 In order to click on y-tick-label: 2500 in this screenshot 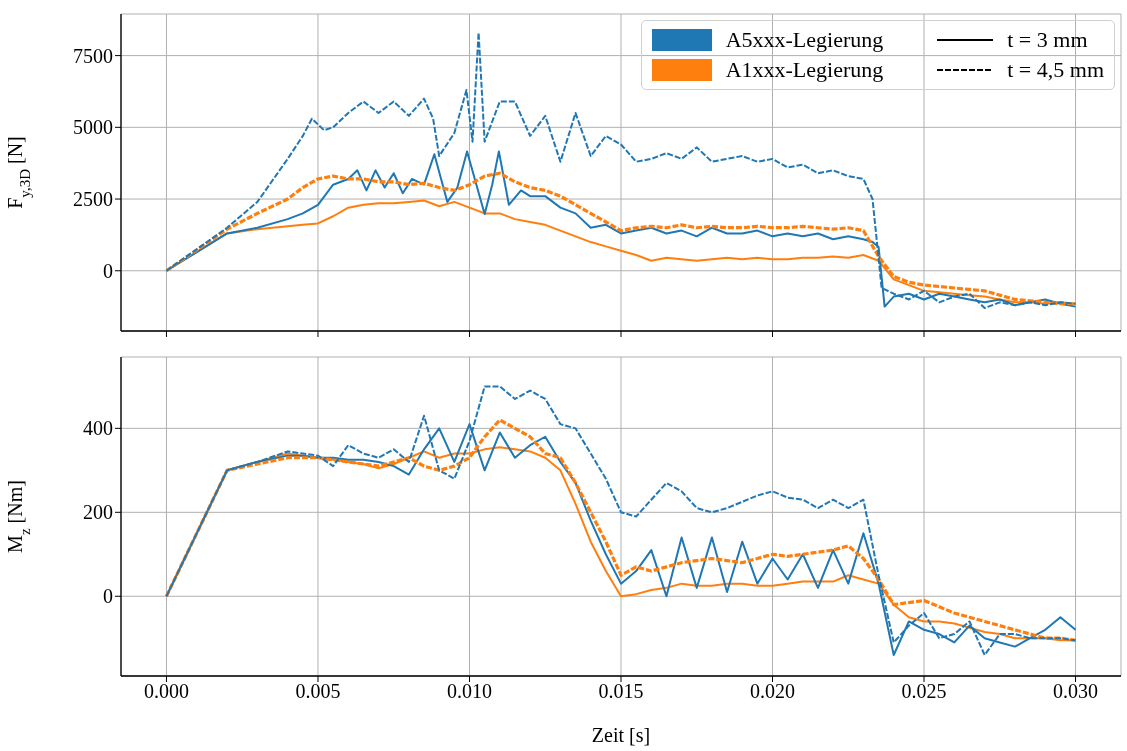, I will do `click(93, 199)`.